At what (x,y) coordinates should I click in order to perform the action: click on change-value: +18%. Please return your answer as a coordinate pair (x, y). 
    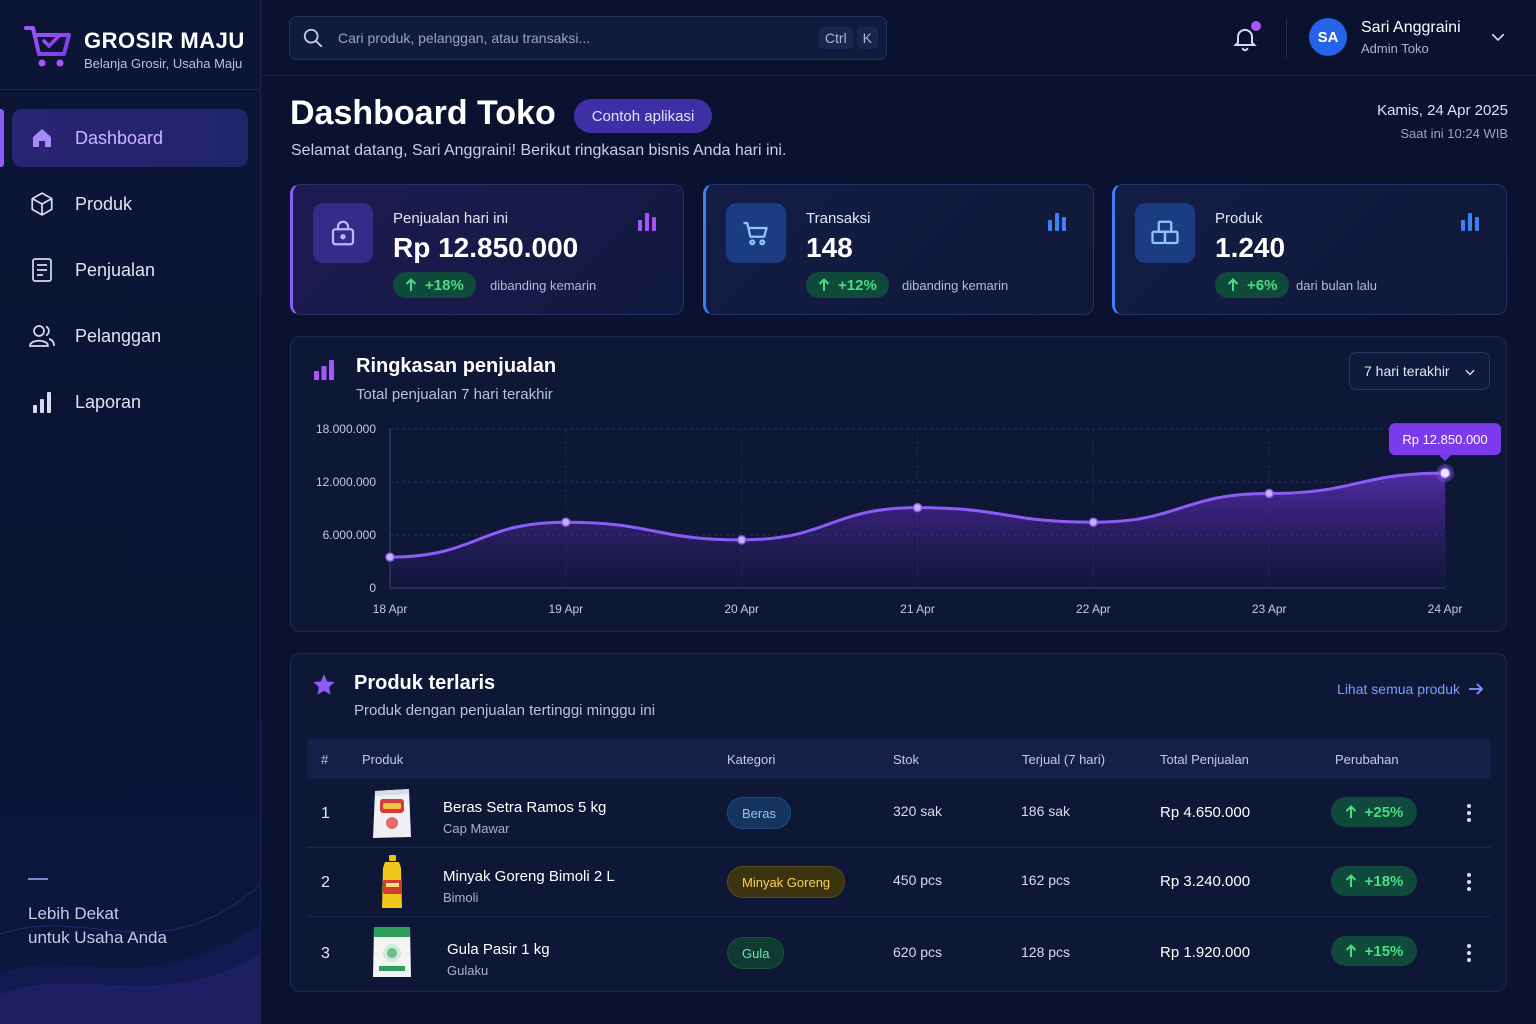
    Looking at the image, I should click on (1384, 881).